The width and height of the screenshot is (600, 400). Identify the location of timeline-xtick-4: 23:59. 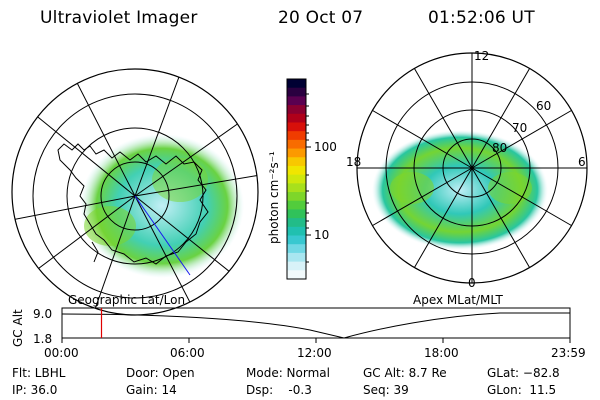
(568, 353).